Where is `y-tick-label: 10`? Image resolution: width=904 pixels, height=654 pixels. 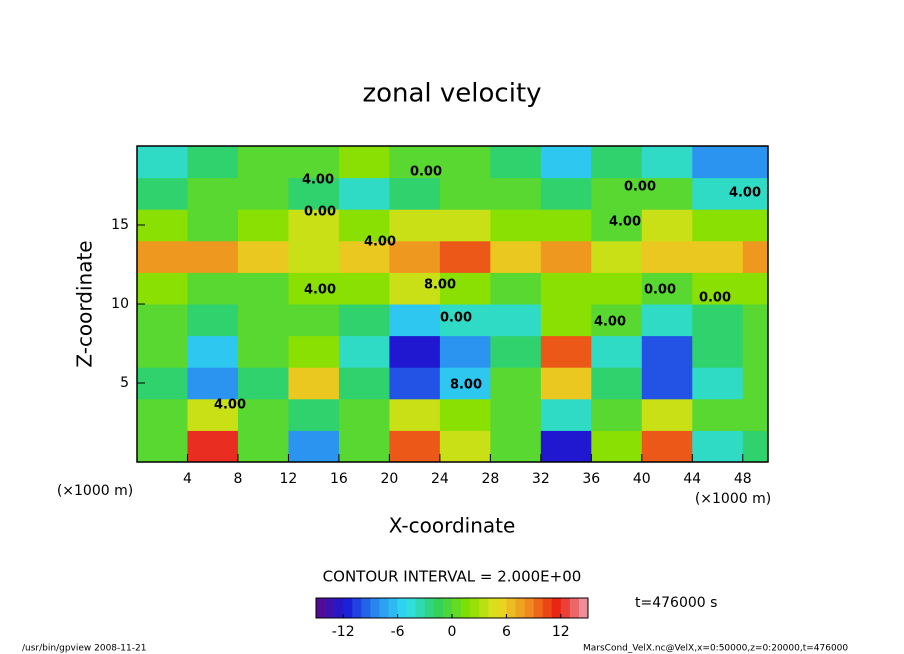
y-tick-label: 10 is located at coordinates (120, 304).